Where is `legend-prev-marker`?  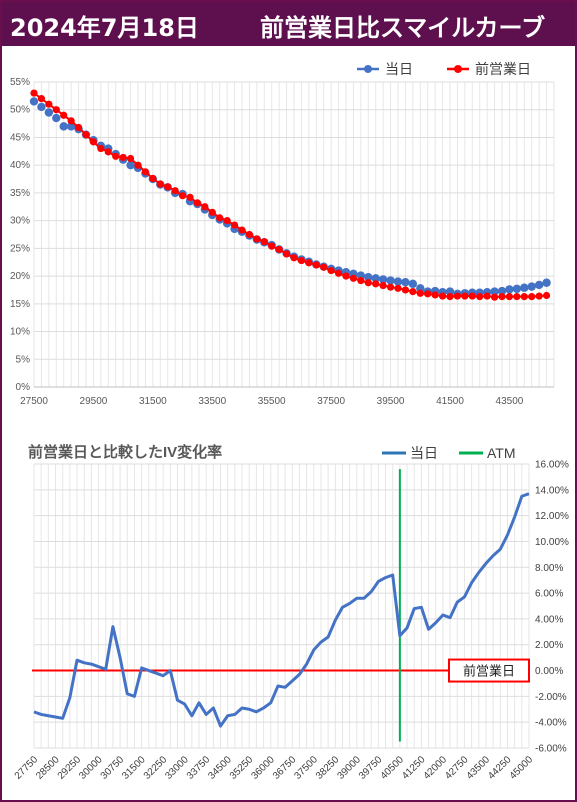
legend-prev-marker is located at coordinates (458, 69).